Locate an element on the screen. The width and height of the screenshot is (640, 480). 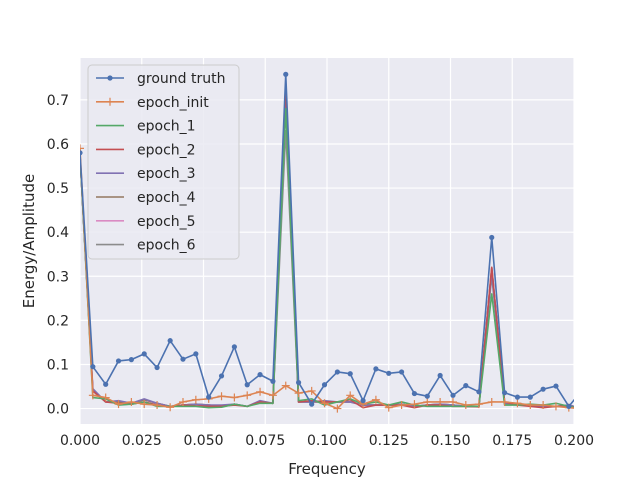
y-tick-label: 0.7 is located at coordinates (58, 101).